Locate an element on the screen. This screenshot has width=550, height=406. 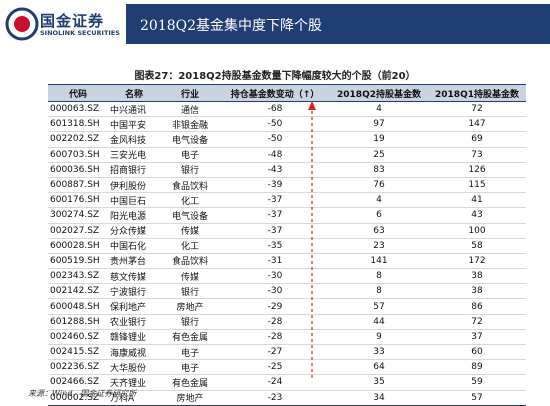
table-row: 002142.SZ 宁波银行 银行 -30 8 38 is located at coordinates (287, 291).